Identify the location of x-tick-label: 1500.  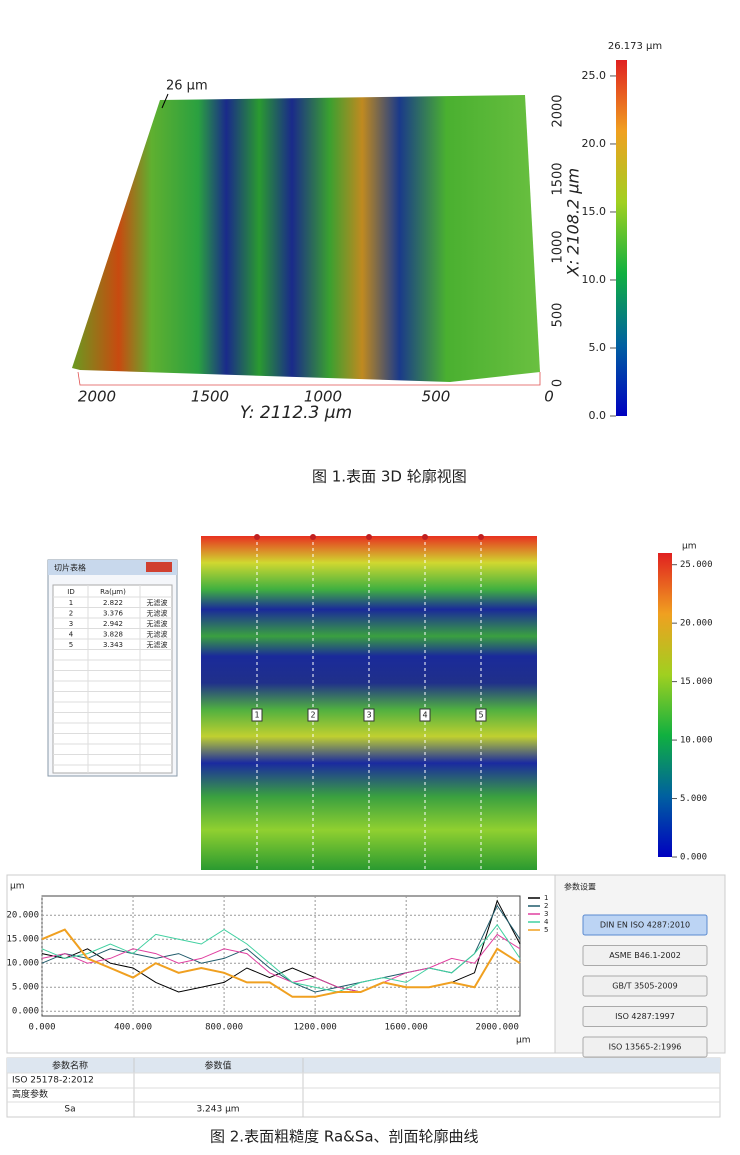
(558, 178).